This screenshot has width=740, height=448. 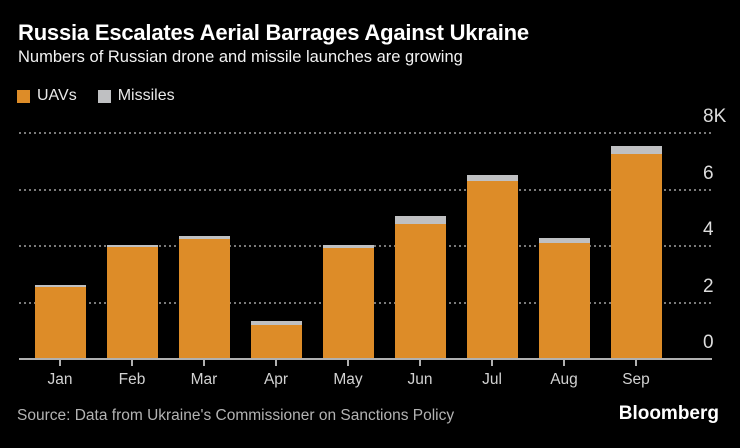 I want to click on x-axis-label: Mar, so click(x=204, y=379).